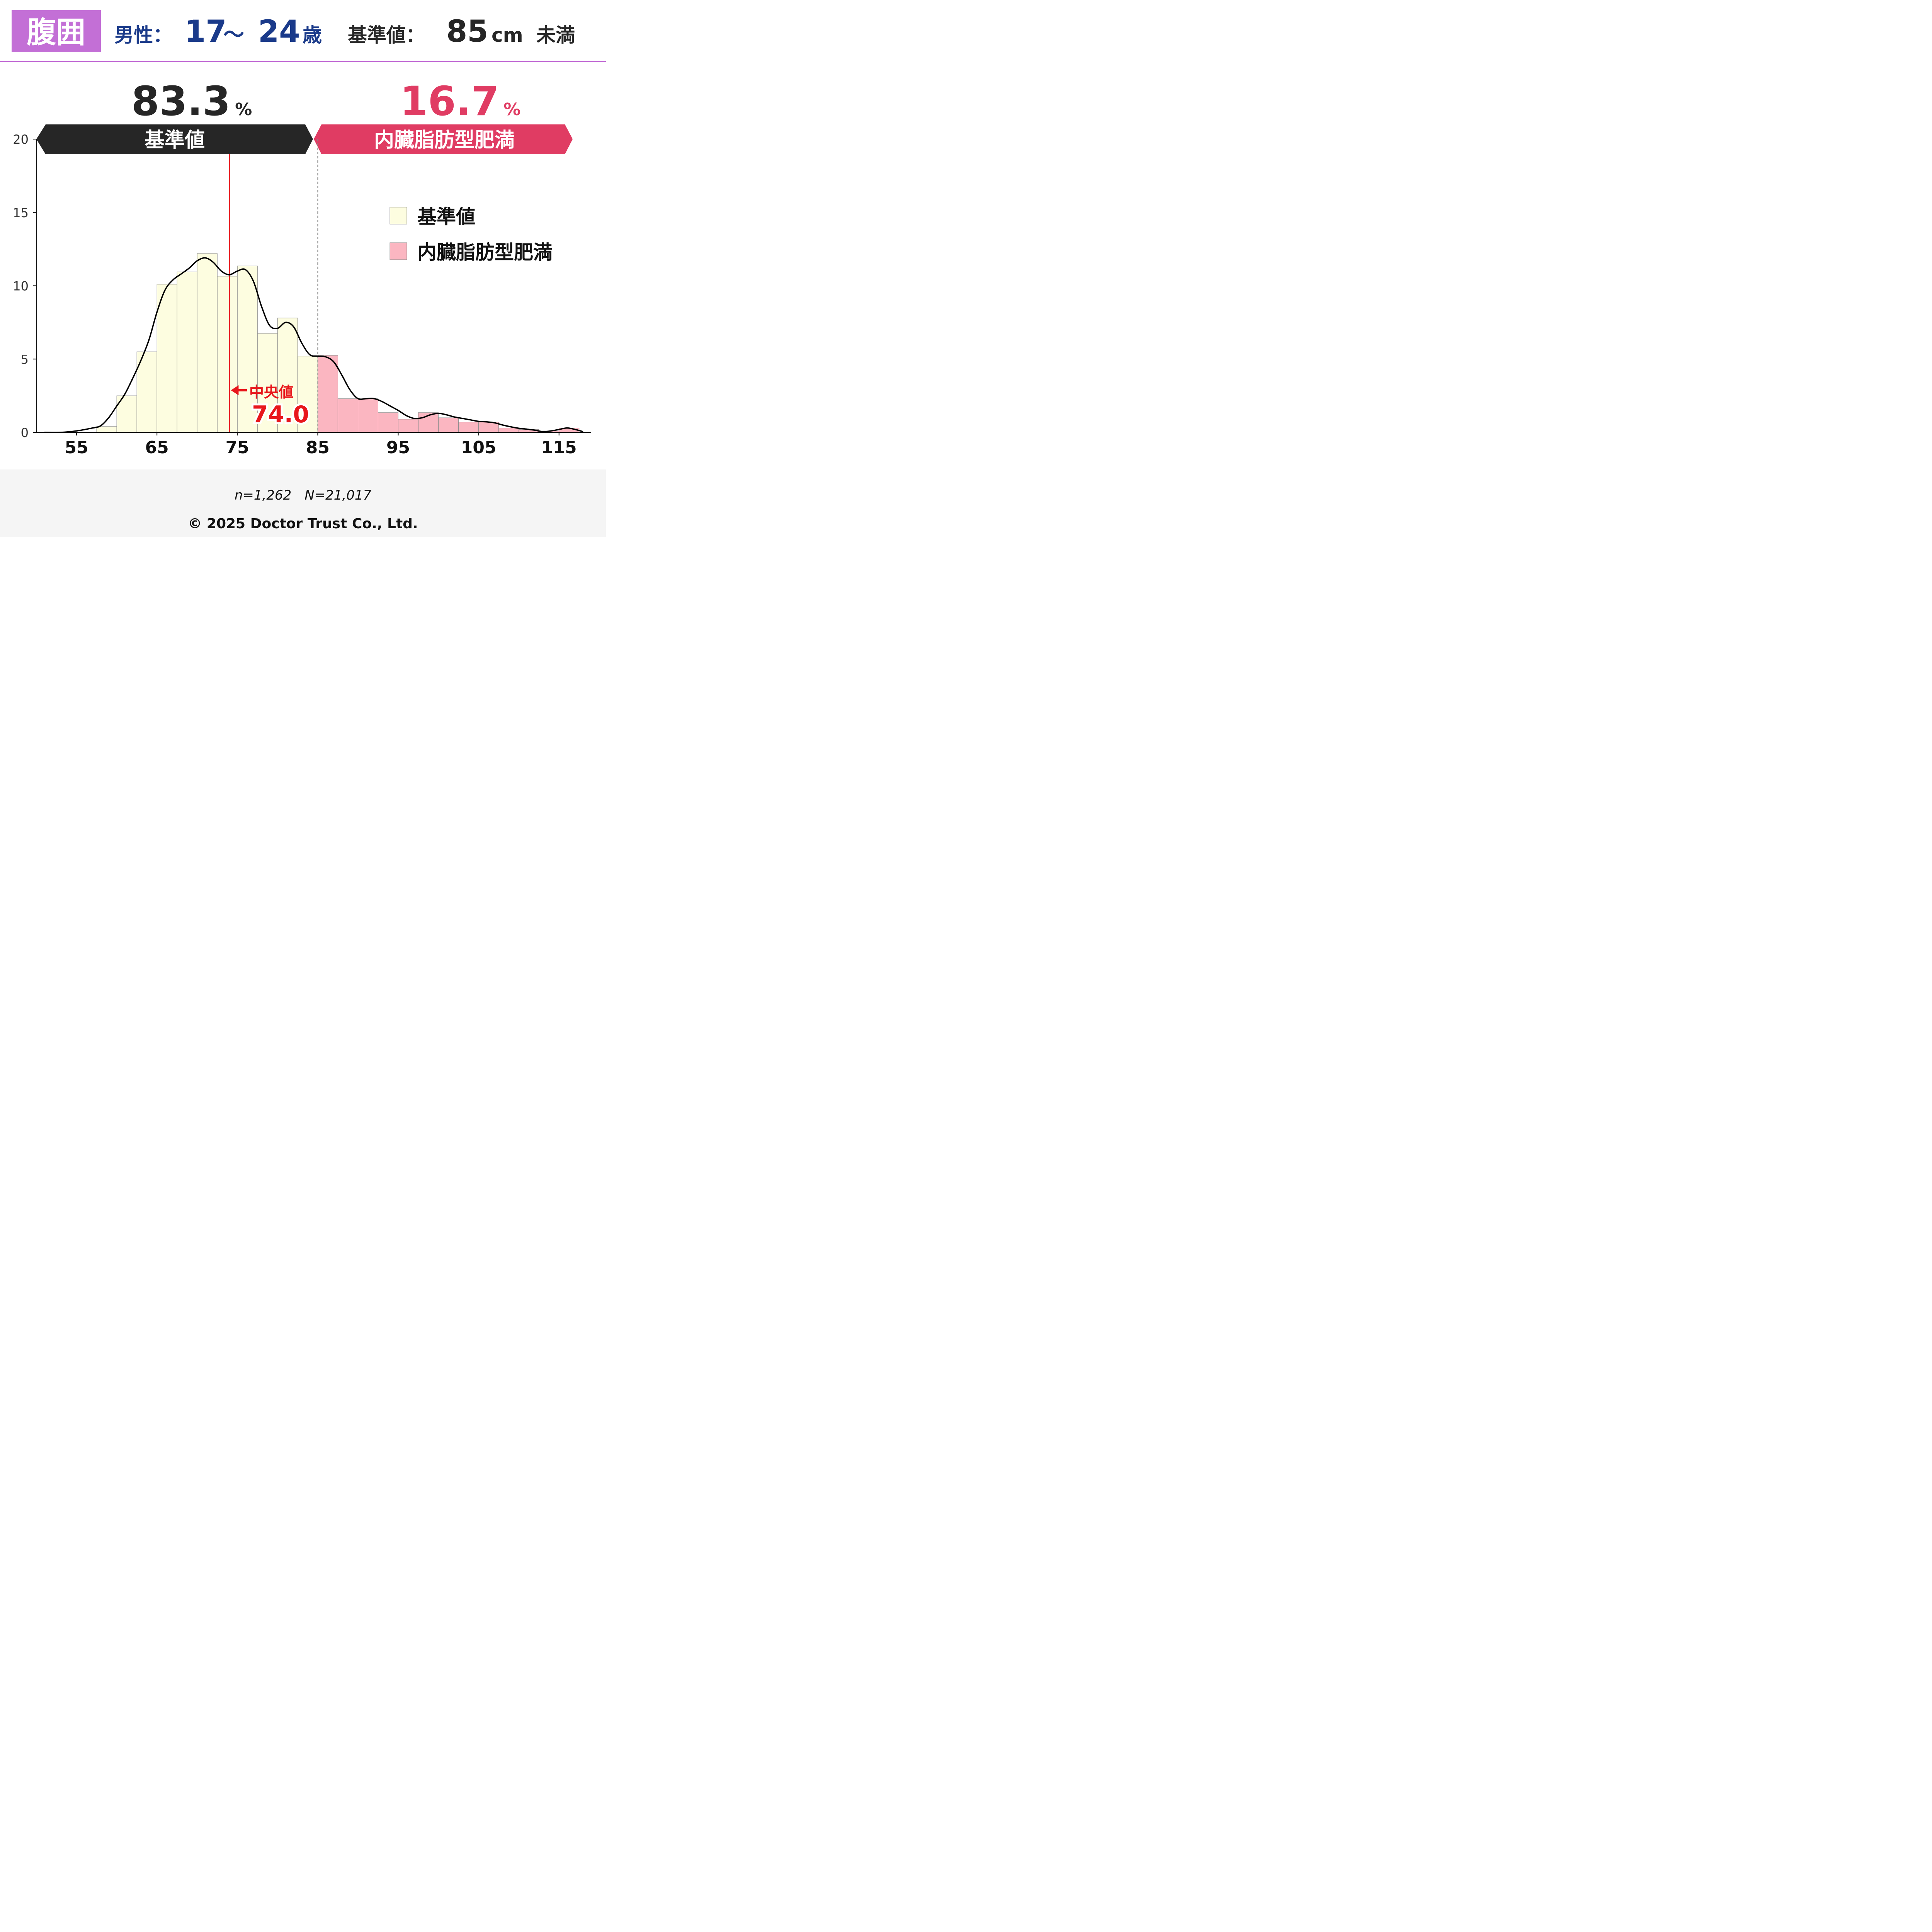 This screenshot has width=1932, height=1932. I want to click on x-tick-label: 115, so click(559, 447).